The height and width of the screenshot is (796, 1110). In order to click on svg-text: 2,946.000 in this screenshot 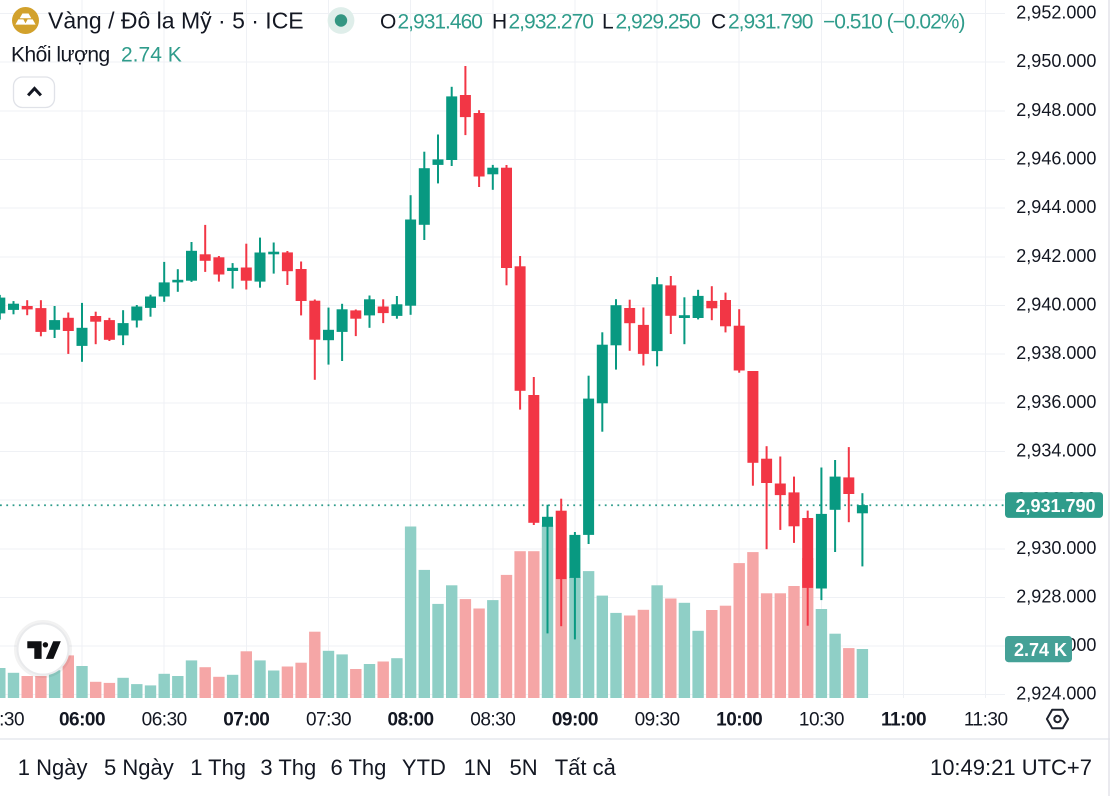, I will do `click(1056, 159)`.